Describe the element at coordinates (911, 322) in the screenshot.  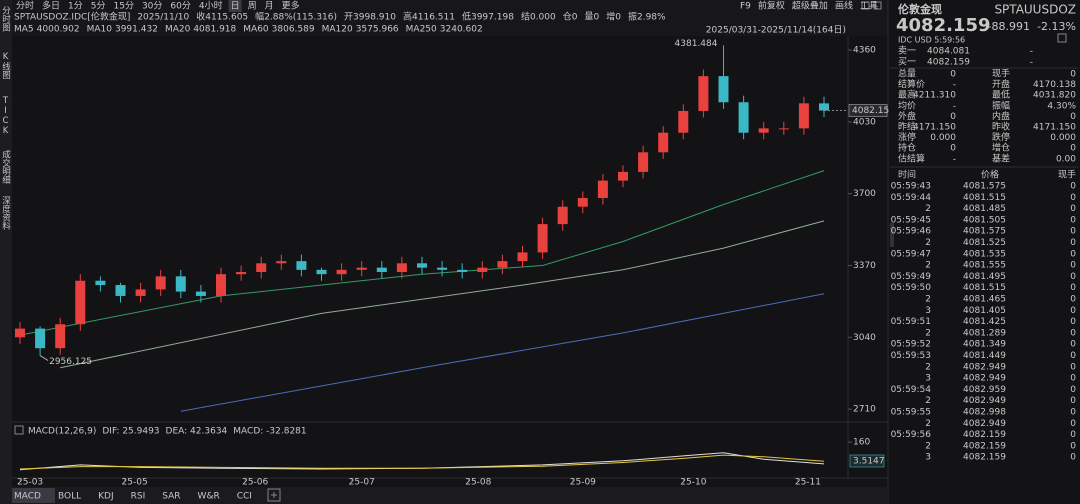
I see `tick-time: 05:59:51` at that location.